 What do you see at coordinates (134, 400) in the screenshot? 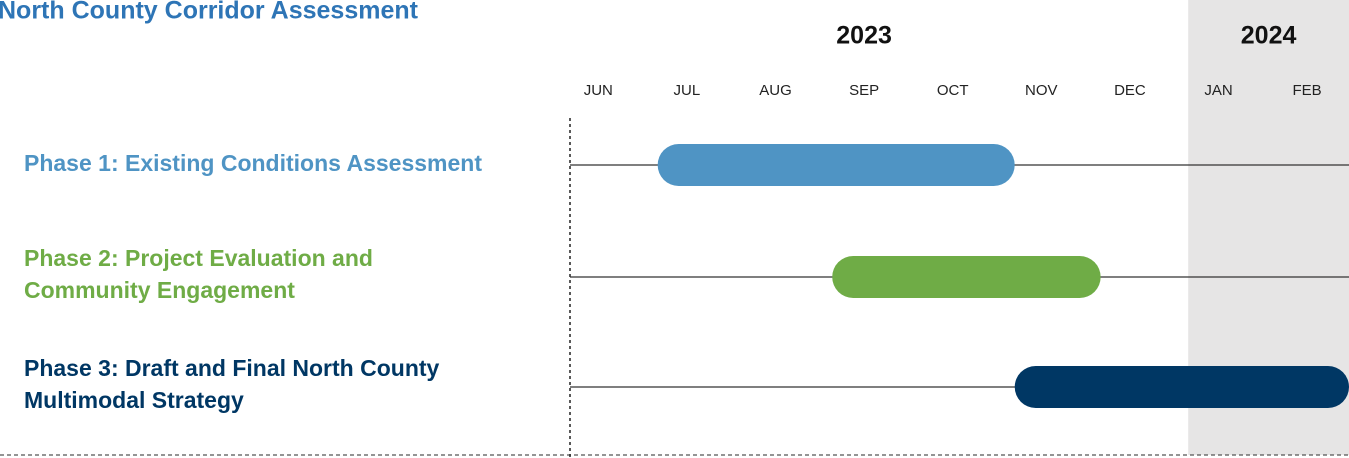
I see `task-label: Multimodal Strategy` at bounding box center [134, 400].